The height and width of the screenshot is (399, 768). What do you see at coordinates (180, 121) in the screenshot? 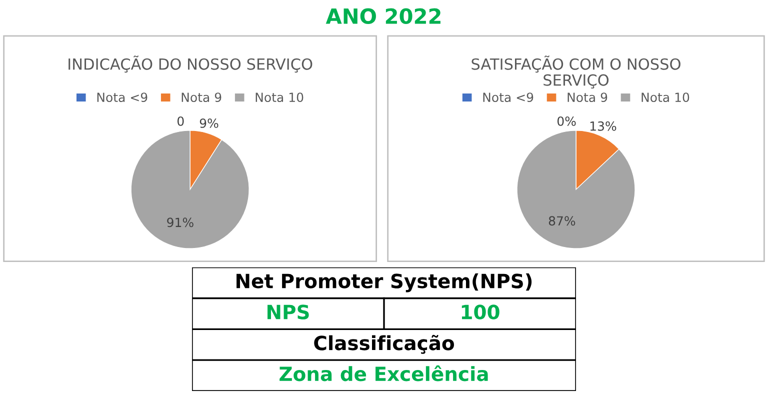
I see `text: 0` at bounding box center [180, 121].